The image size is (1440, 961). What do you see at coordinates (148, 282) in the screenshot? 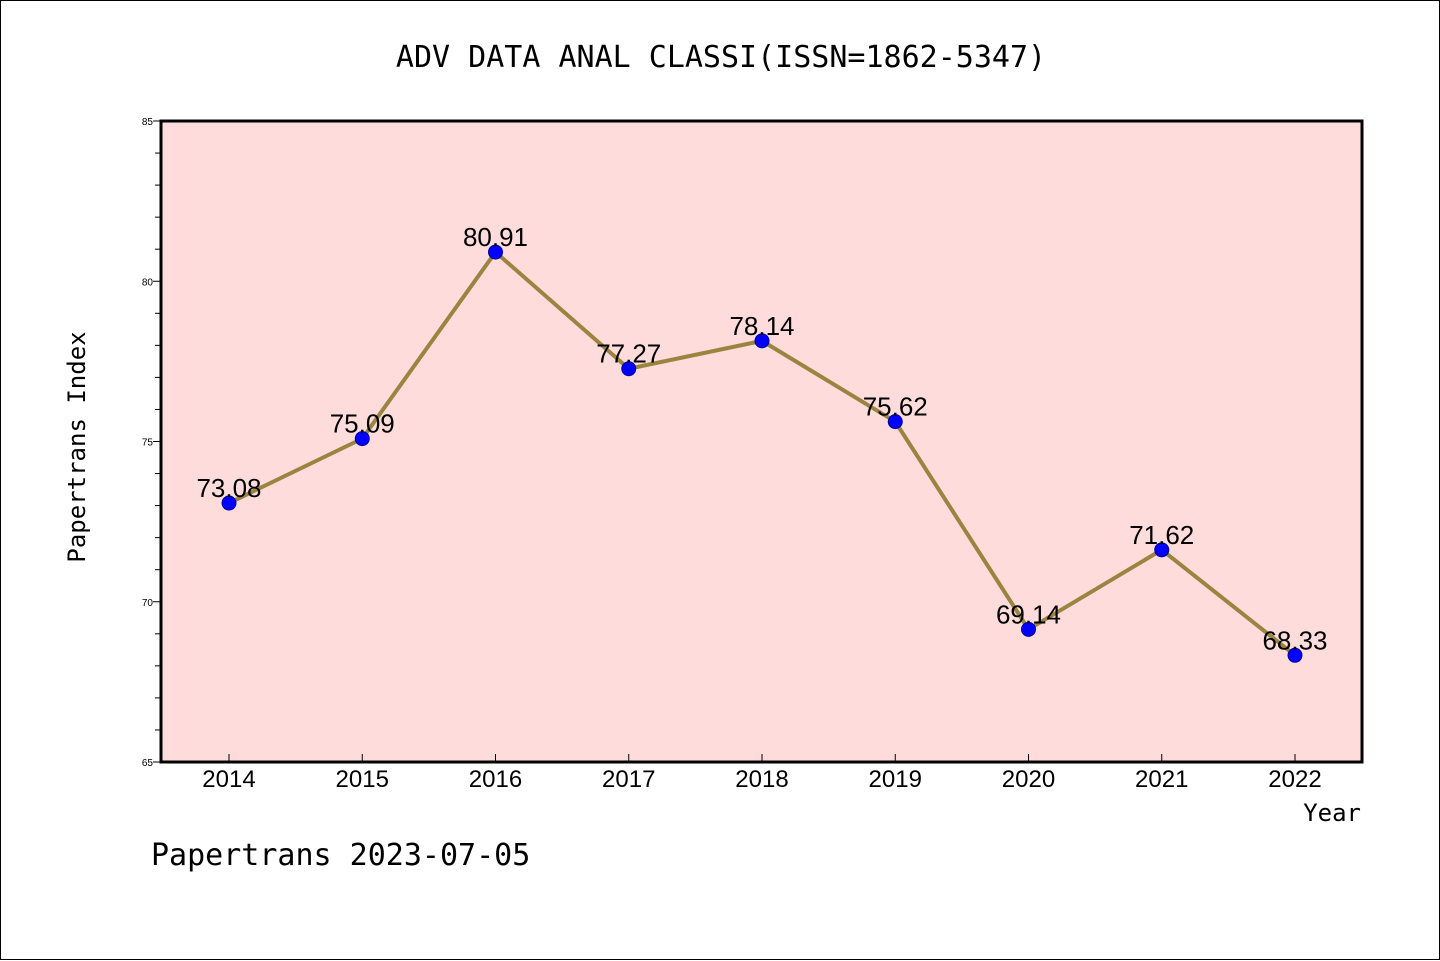
I see `y-tick-label: 80` at bounding box center [148, 282].